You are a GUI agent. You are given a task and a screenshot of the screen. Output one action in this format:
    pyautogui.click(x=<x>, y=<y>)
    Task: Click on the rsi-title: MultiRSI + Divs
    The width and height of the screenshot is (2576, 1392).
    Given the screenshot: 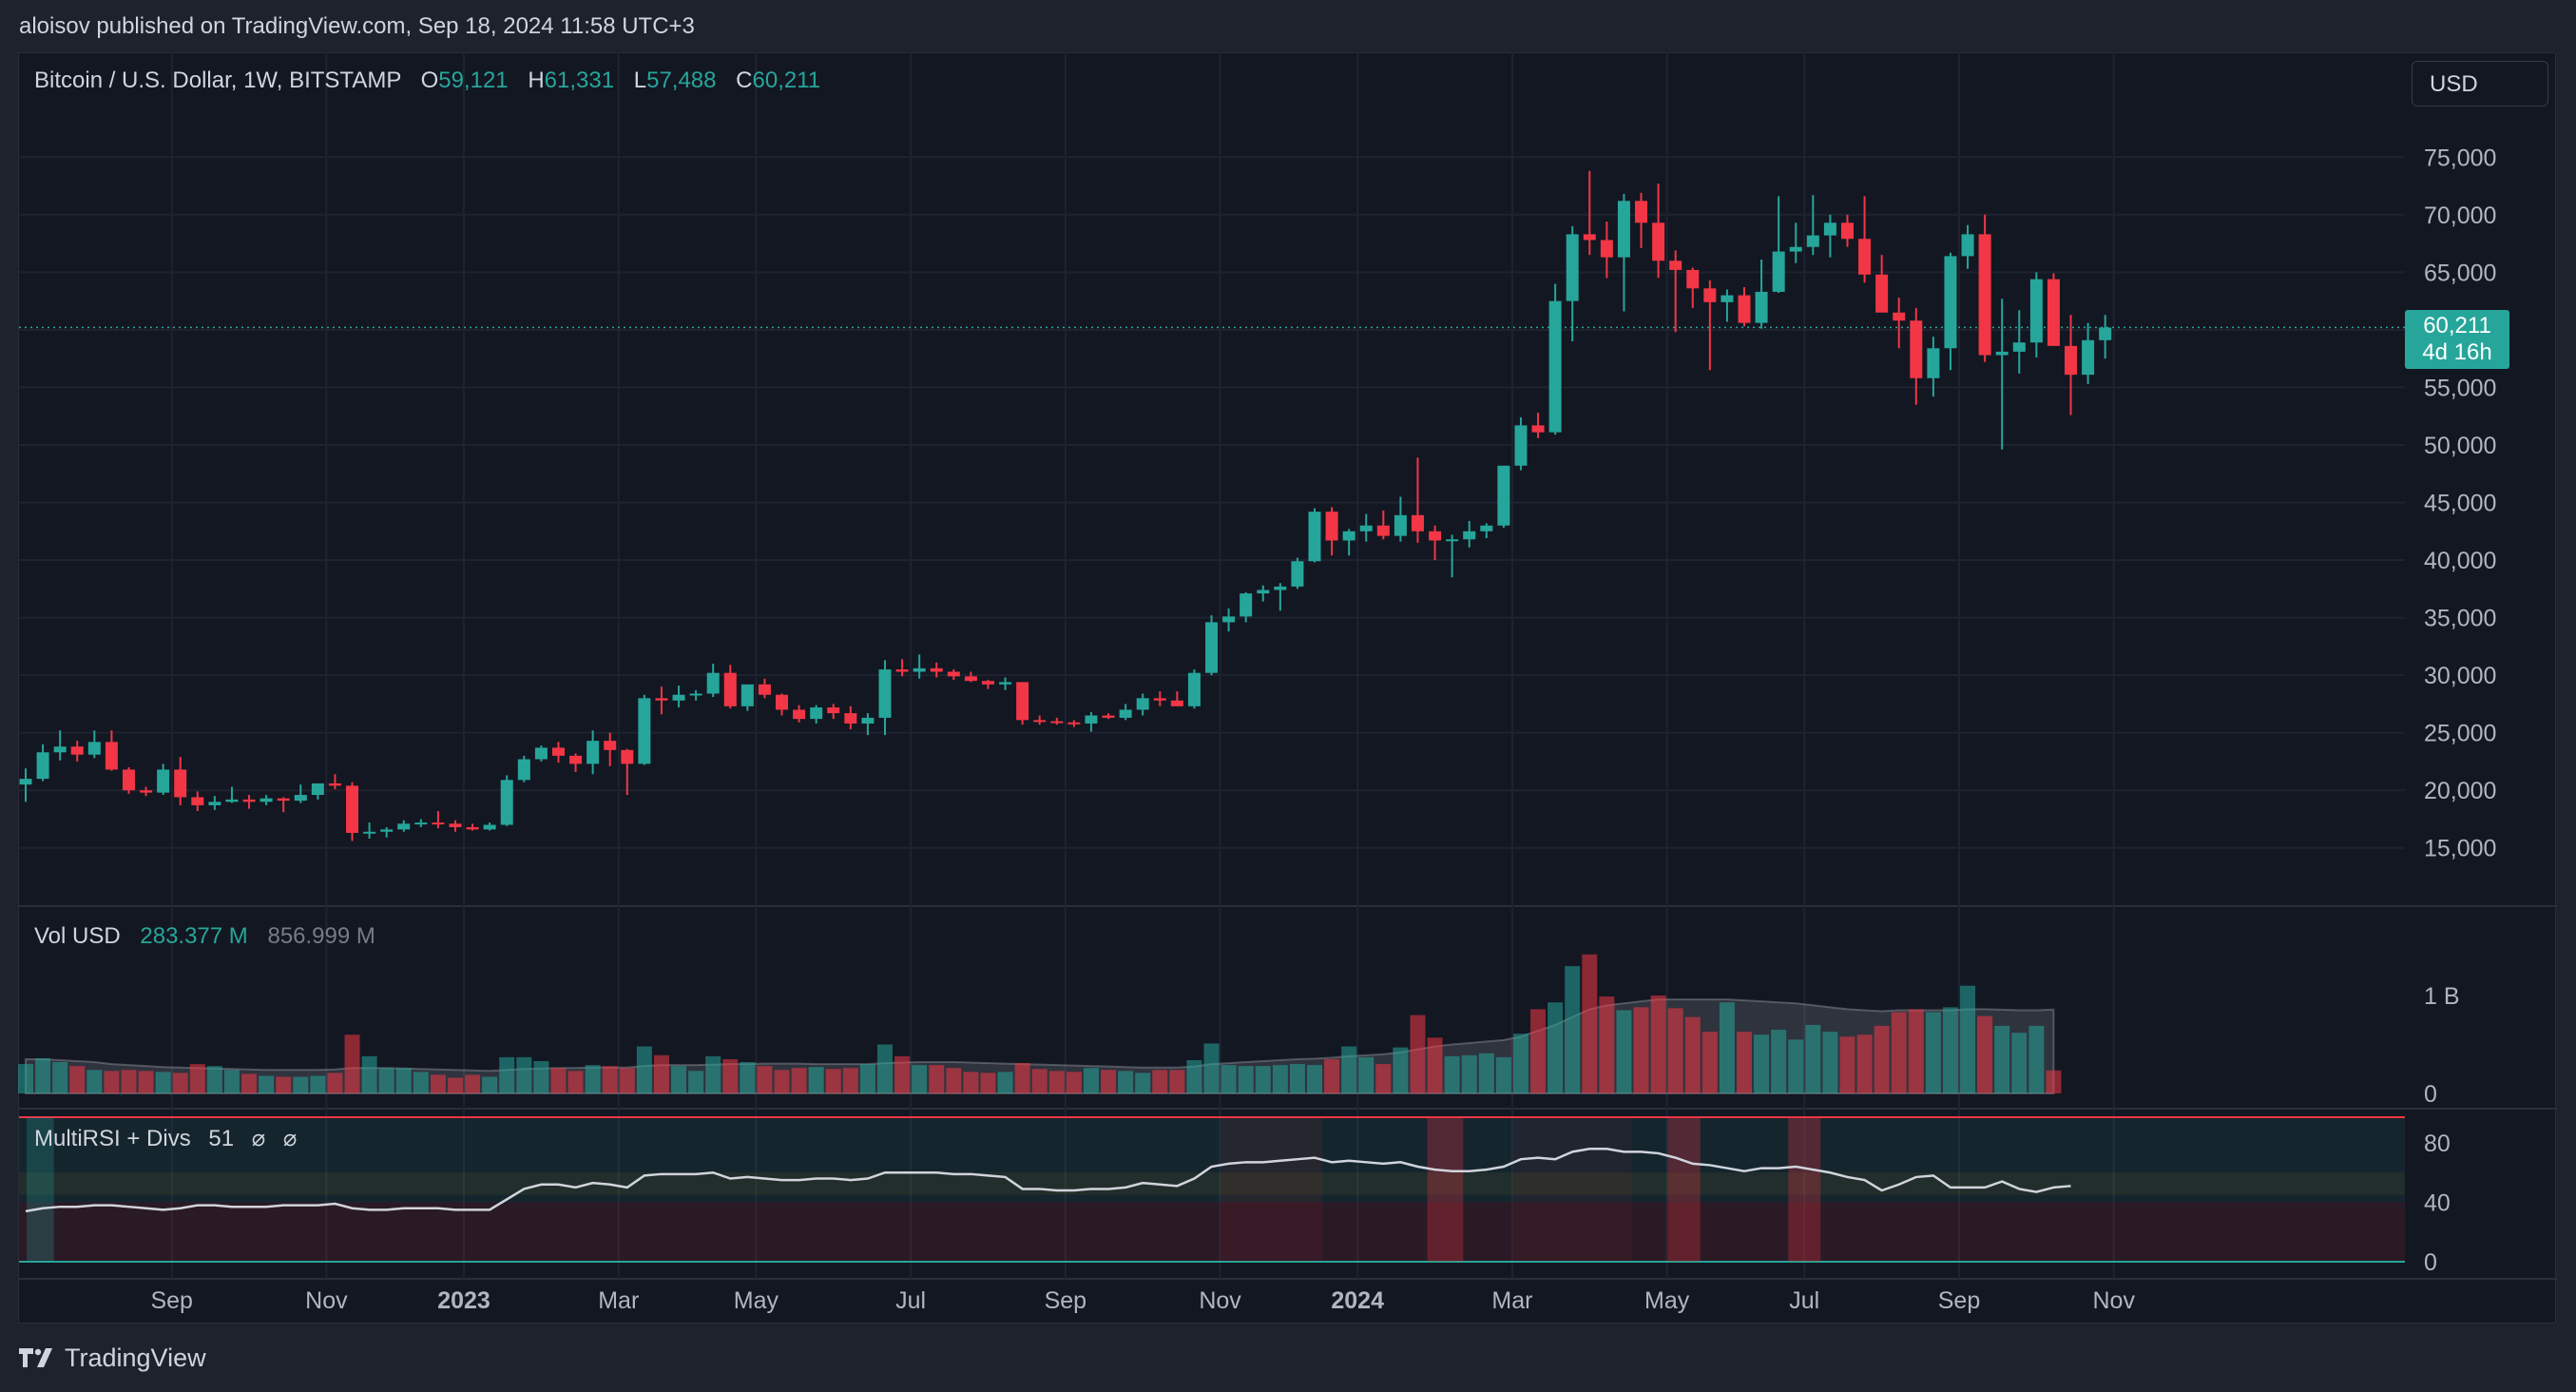 What is the action you would take?
    pyautogui.click(x=113, y=1138)
    